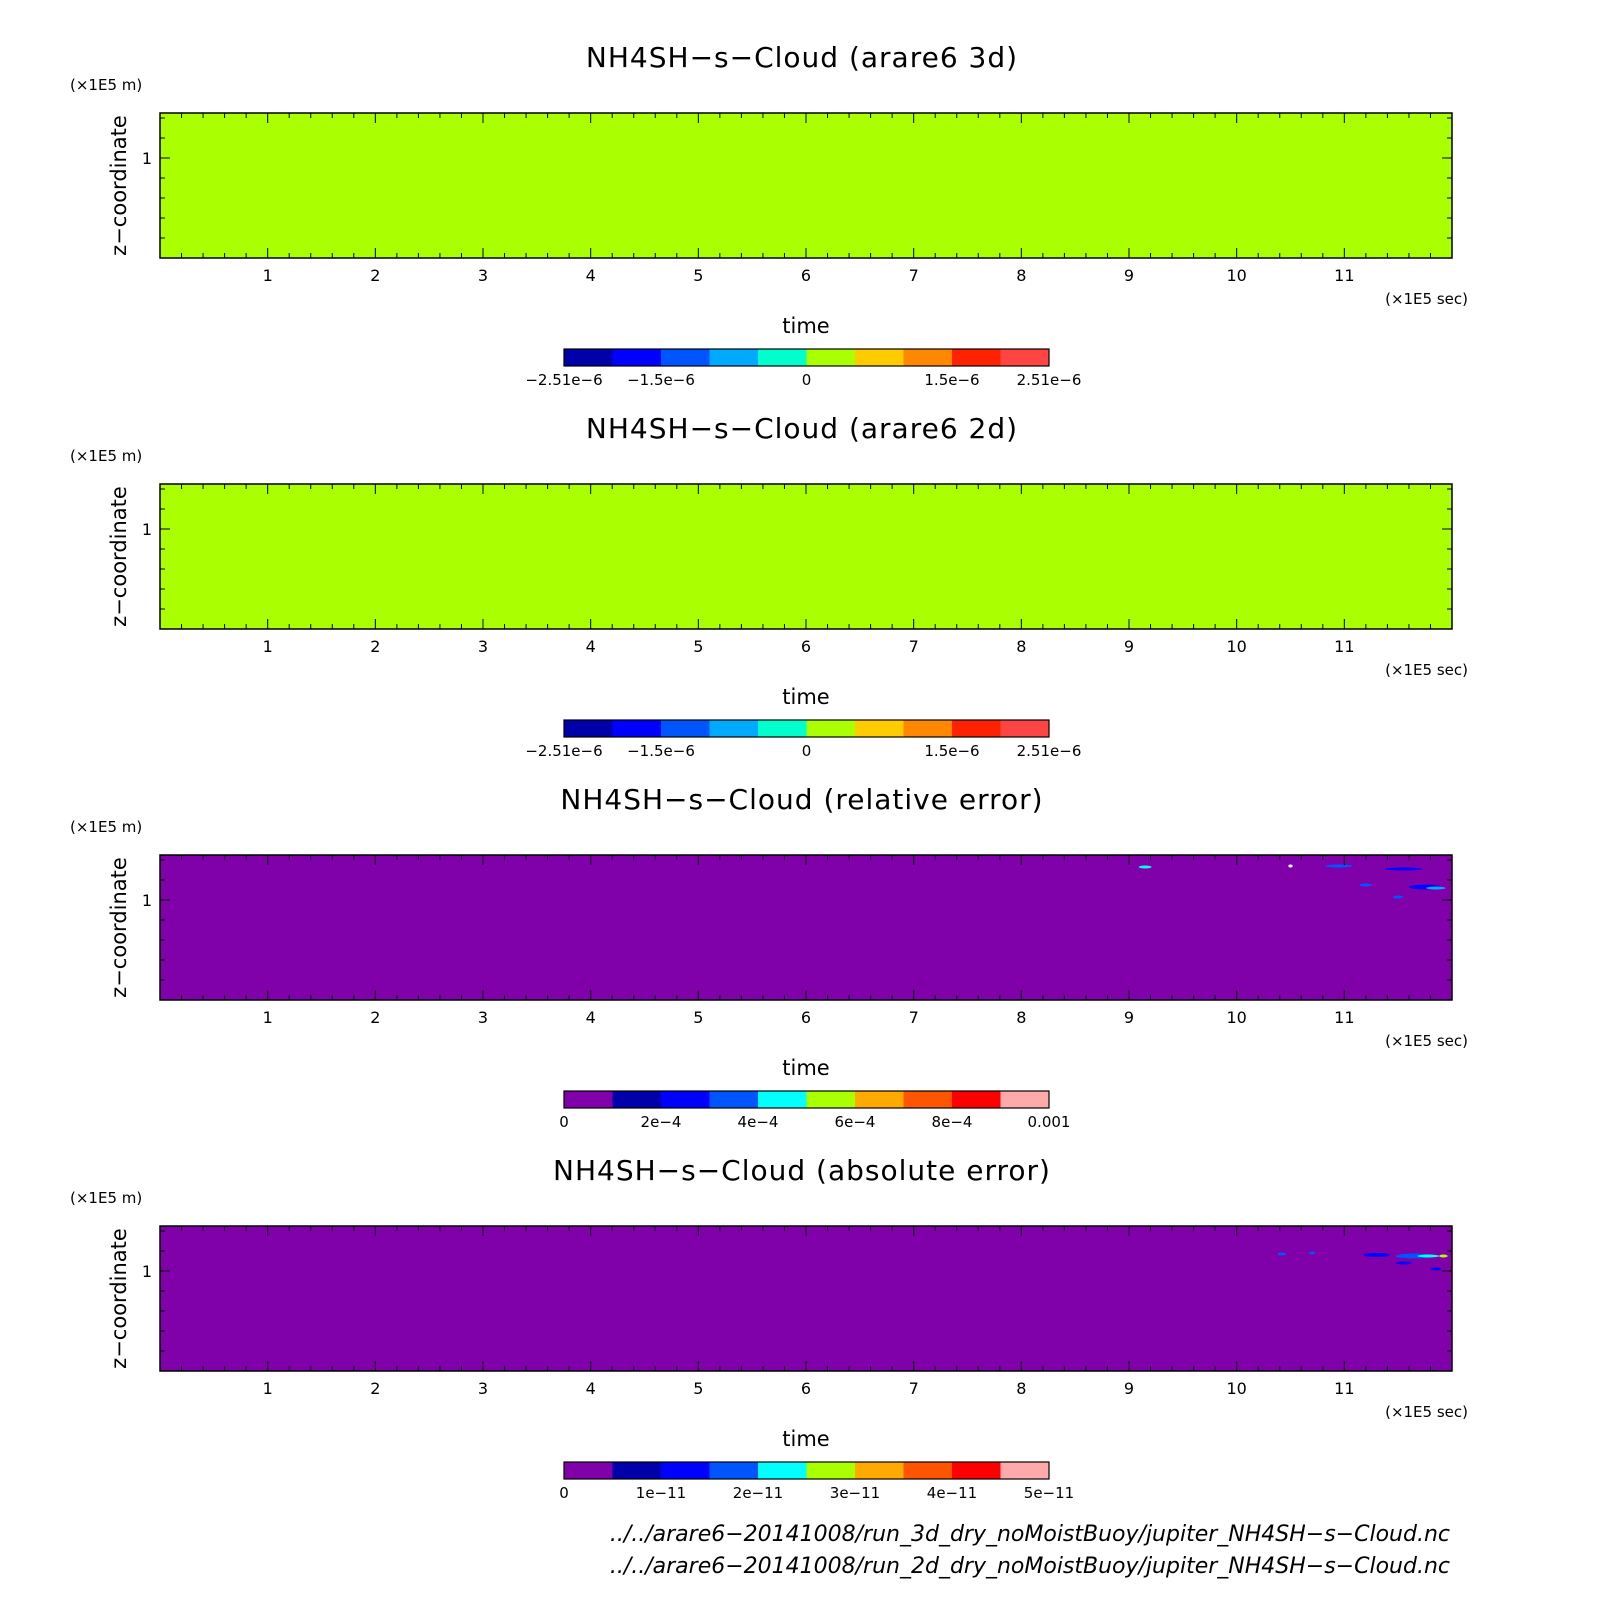 This screenshot has height=1604, width=1604. Describe the element at coordinates (802, 428) in the screenshot. I see `chart-title: NH4SH−s−Cloud (arare6 2d)` at that location.